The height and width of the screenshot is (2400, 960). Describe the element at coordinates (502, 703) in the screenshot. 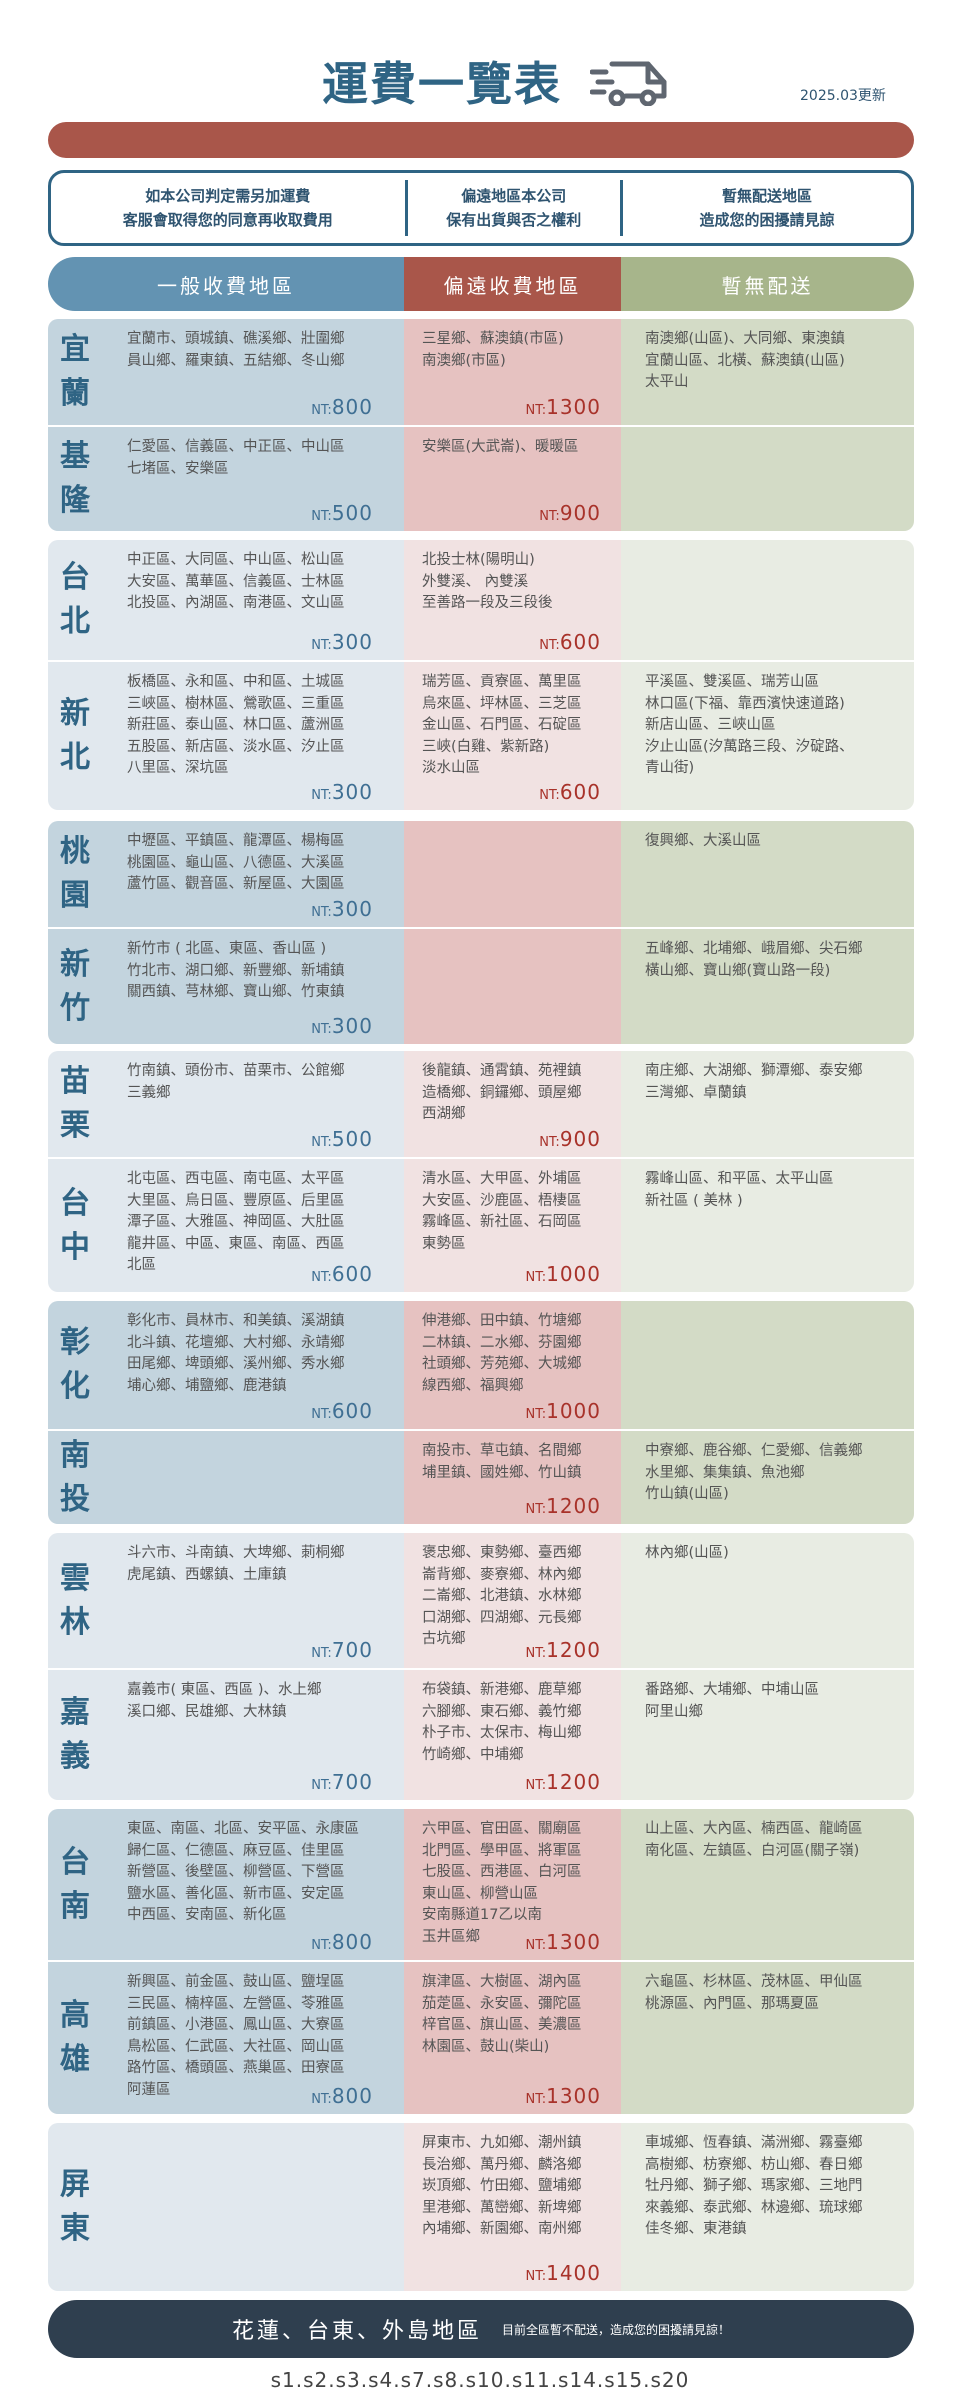

I see `area-line: 烏來區、坪林區、三芝區` at that location.